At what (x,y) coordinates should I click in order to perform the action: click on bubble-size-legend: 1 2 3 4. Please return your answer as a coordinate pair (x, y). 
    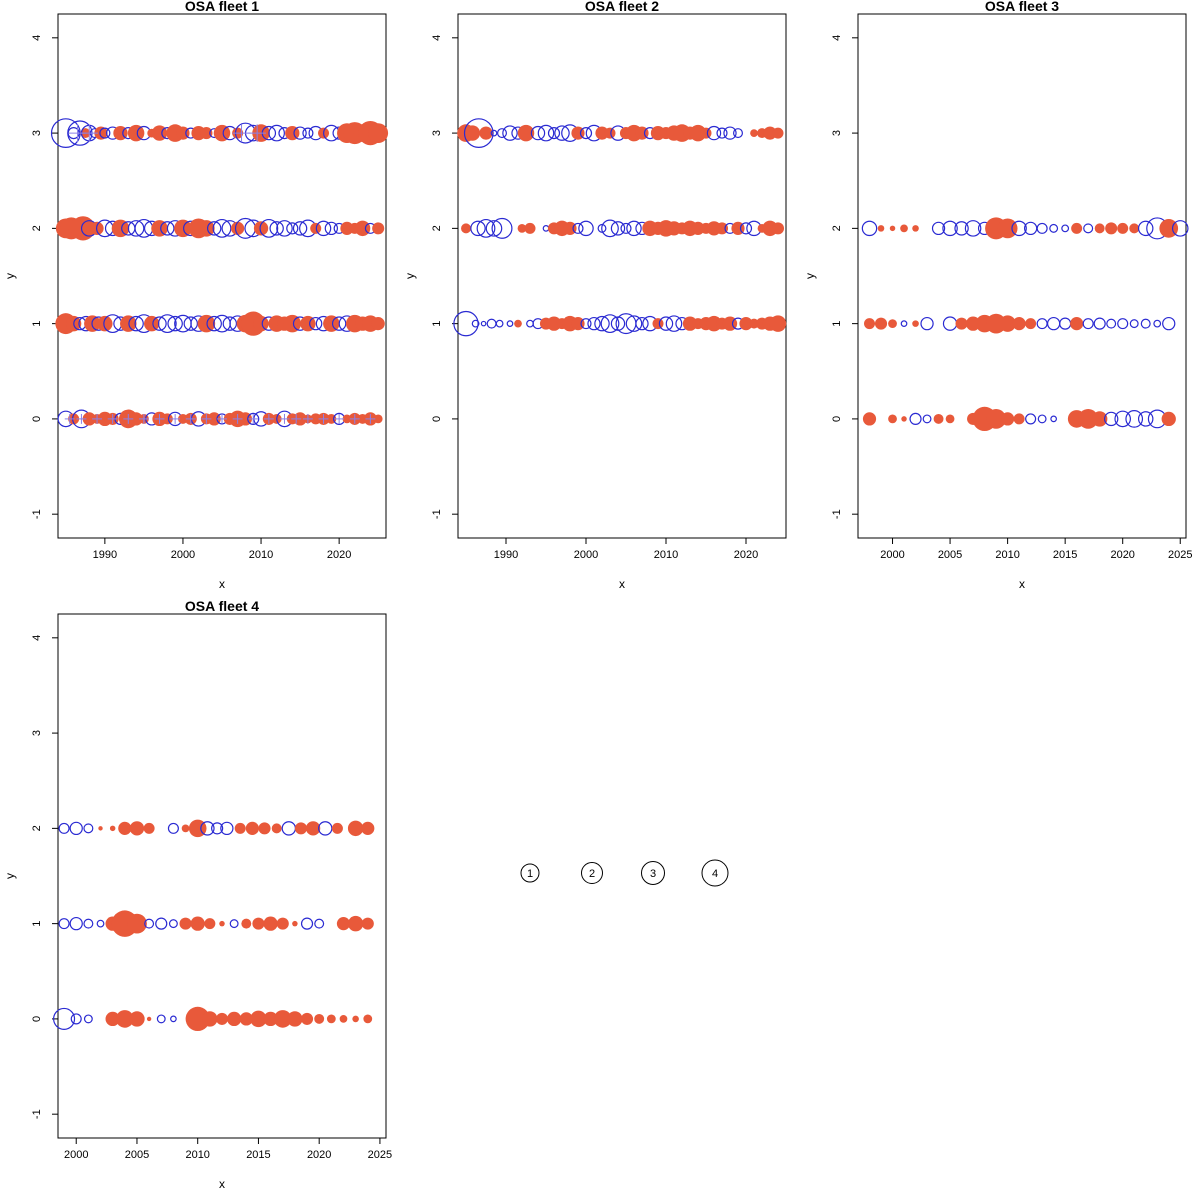
    Looking at the image, I should click on (624, 873).